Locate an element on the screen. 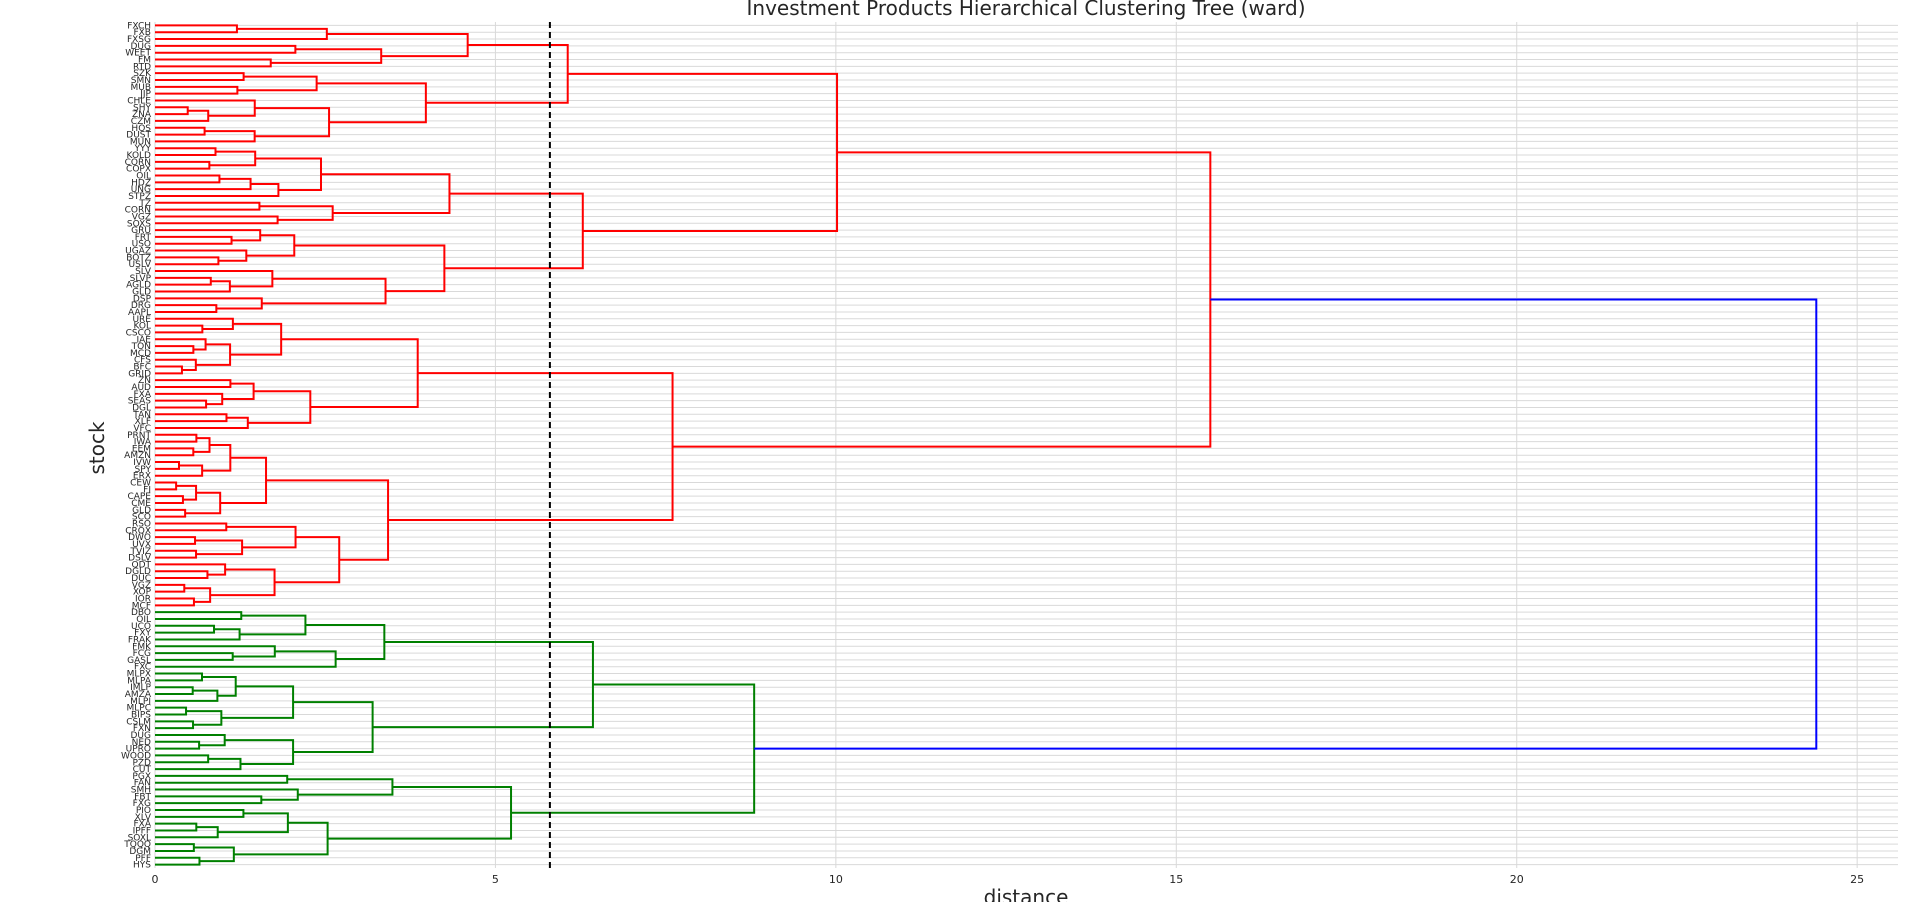  leaf-label: DSLV is located at coordinates (140, 559).